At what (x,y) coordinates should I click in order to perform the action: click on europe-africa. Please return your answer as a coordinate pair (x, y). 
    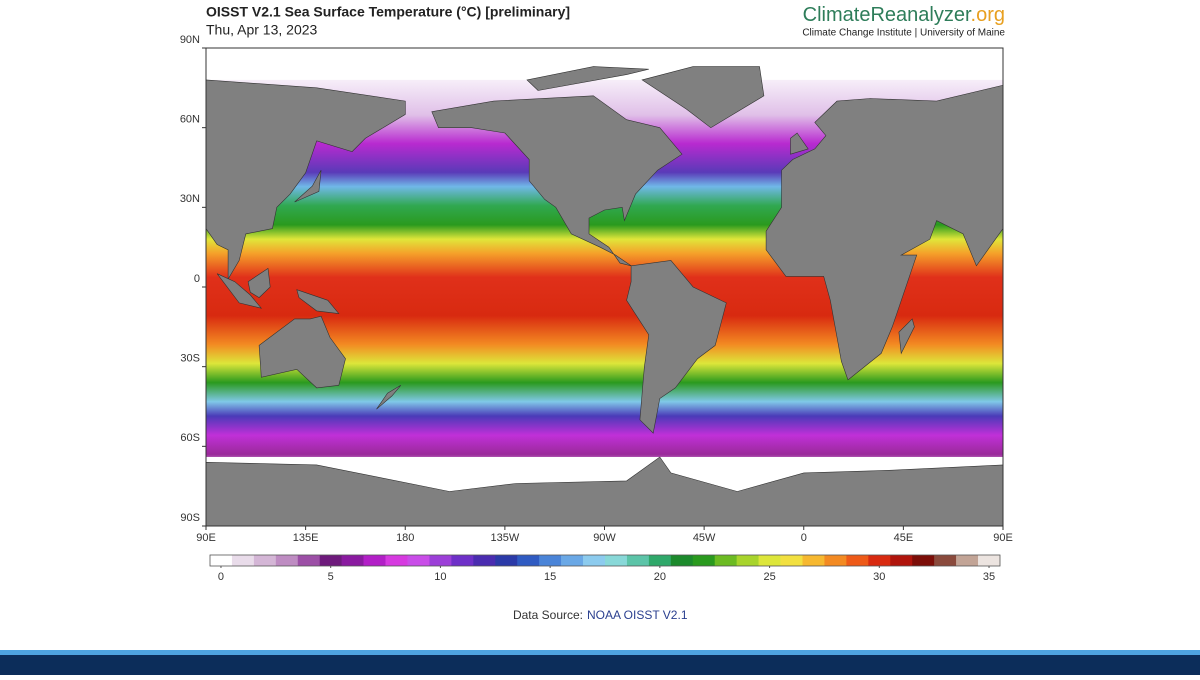
    Looking at the image, I should click on (884, 232).